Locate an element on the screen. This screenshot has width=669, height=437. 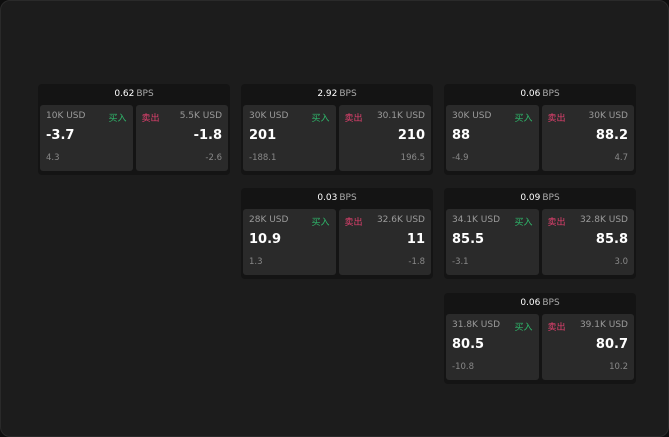
buy-price: 10.9 is located at coordinates (265, 239).